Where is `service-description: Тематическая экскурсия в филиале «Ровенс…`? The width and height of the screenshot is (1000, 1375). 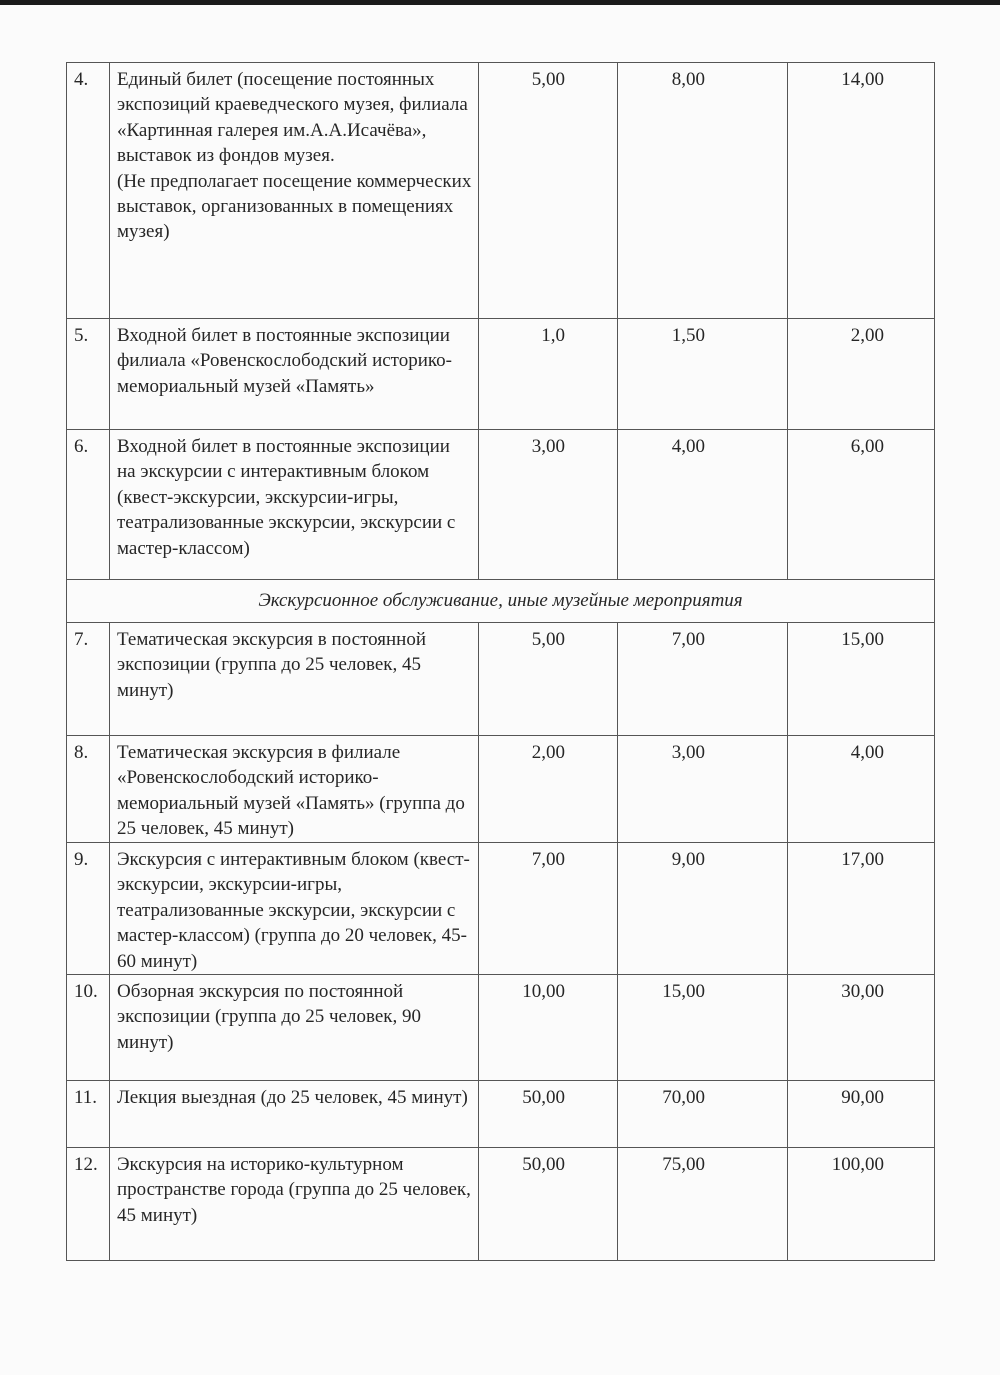 service-description: Тематическая экскурсия в филиале «Ровенс… is located at coordinates (294, 789).